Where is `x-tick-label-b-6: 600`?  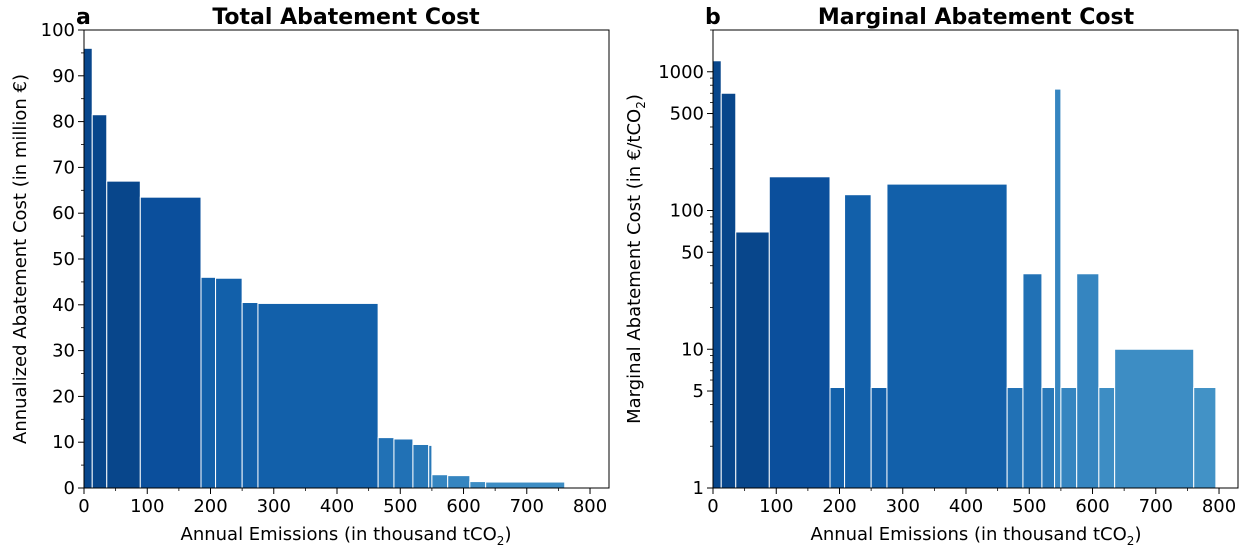 x-tick-label-b-6: 600 is located at coordinates (1092, 506).